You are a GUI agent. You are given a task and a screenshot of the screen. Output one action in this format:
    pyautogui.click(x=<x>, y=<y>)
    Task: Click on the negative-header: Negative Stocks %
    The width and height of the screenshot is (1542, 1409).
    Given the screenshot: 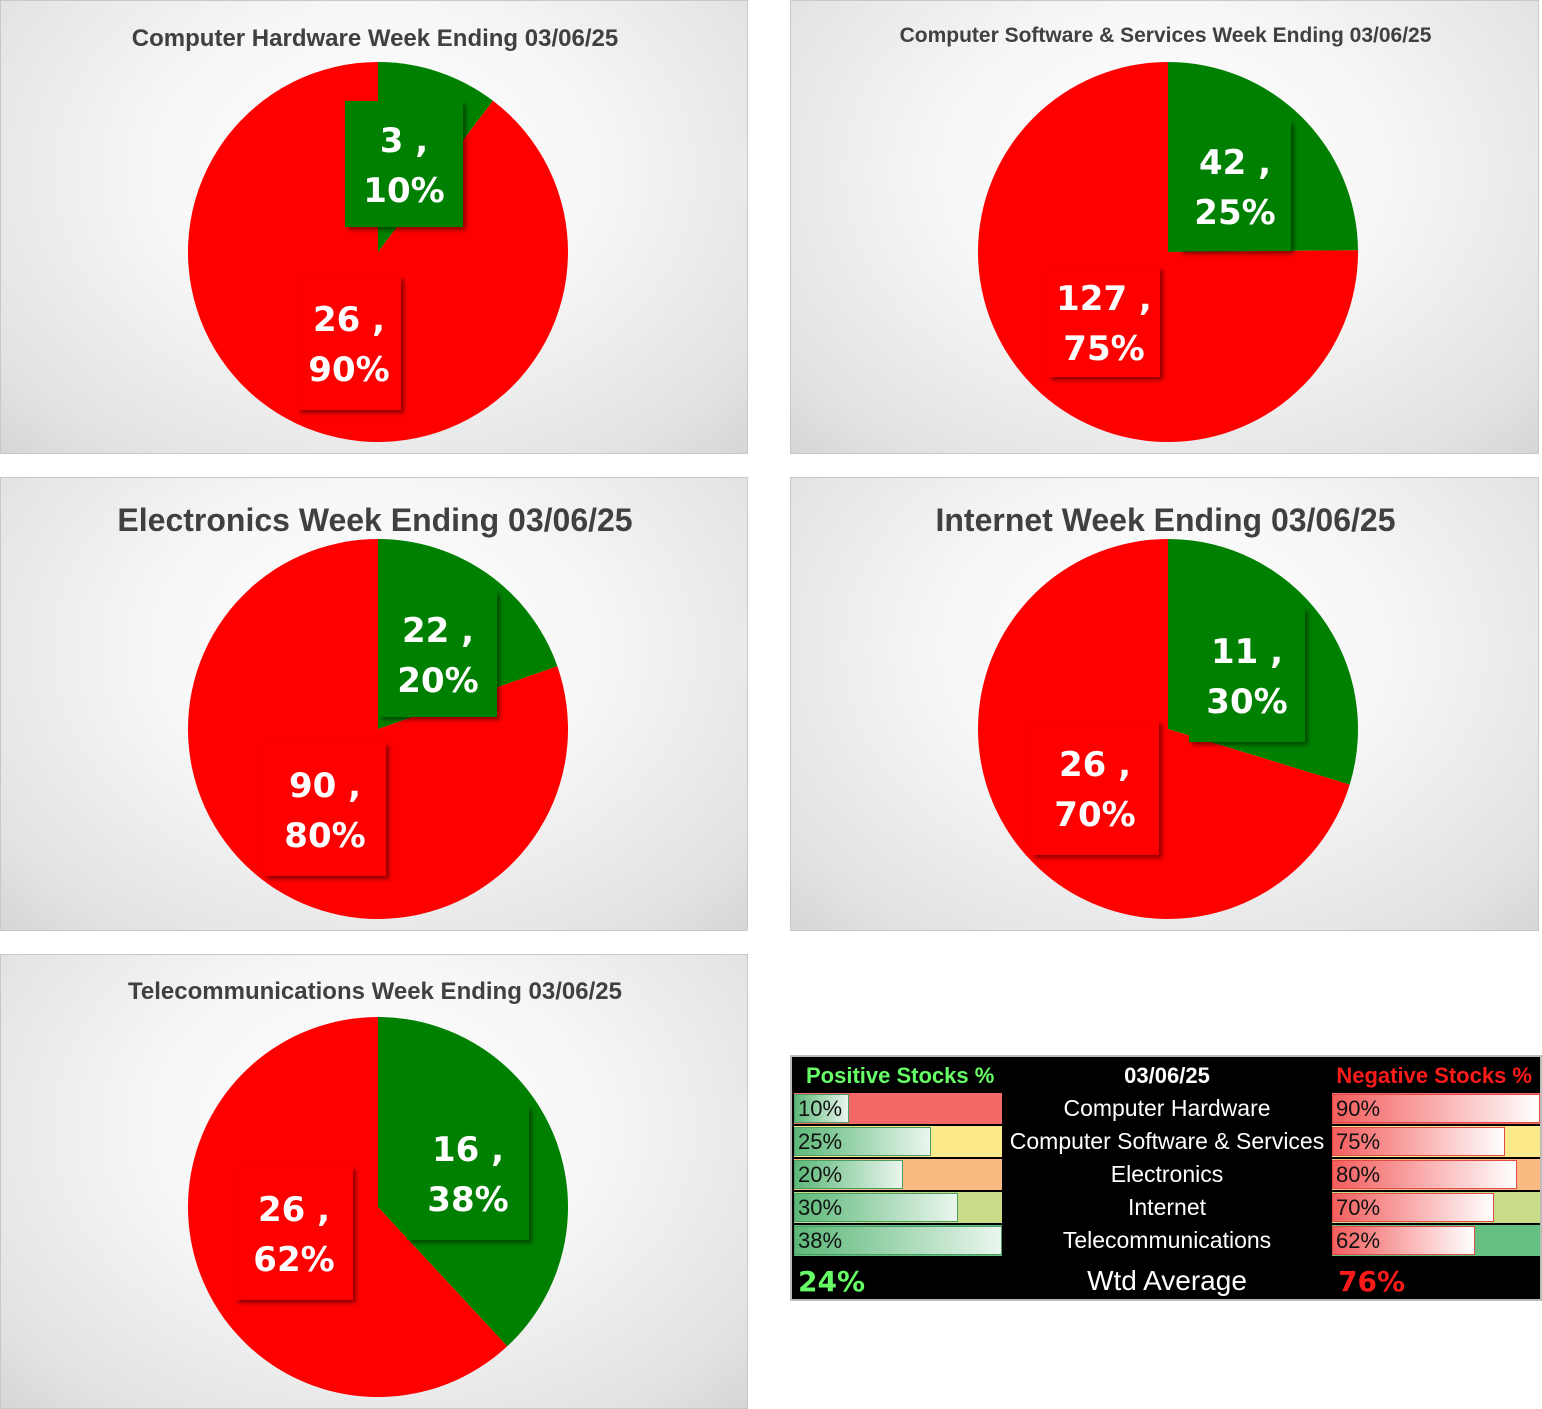 What is the action you would take?
    pyautogui.click(x=1434, y=1075)
    